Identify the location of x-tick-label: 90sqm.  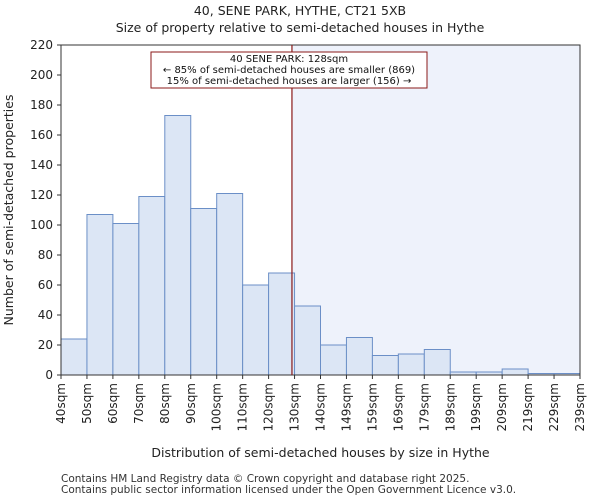
(191, 403).